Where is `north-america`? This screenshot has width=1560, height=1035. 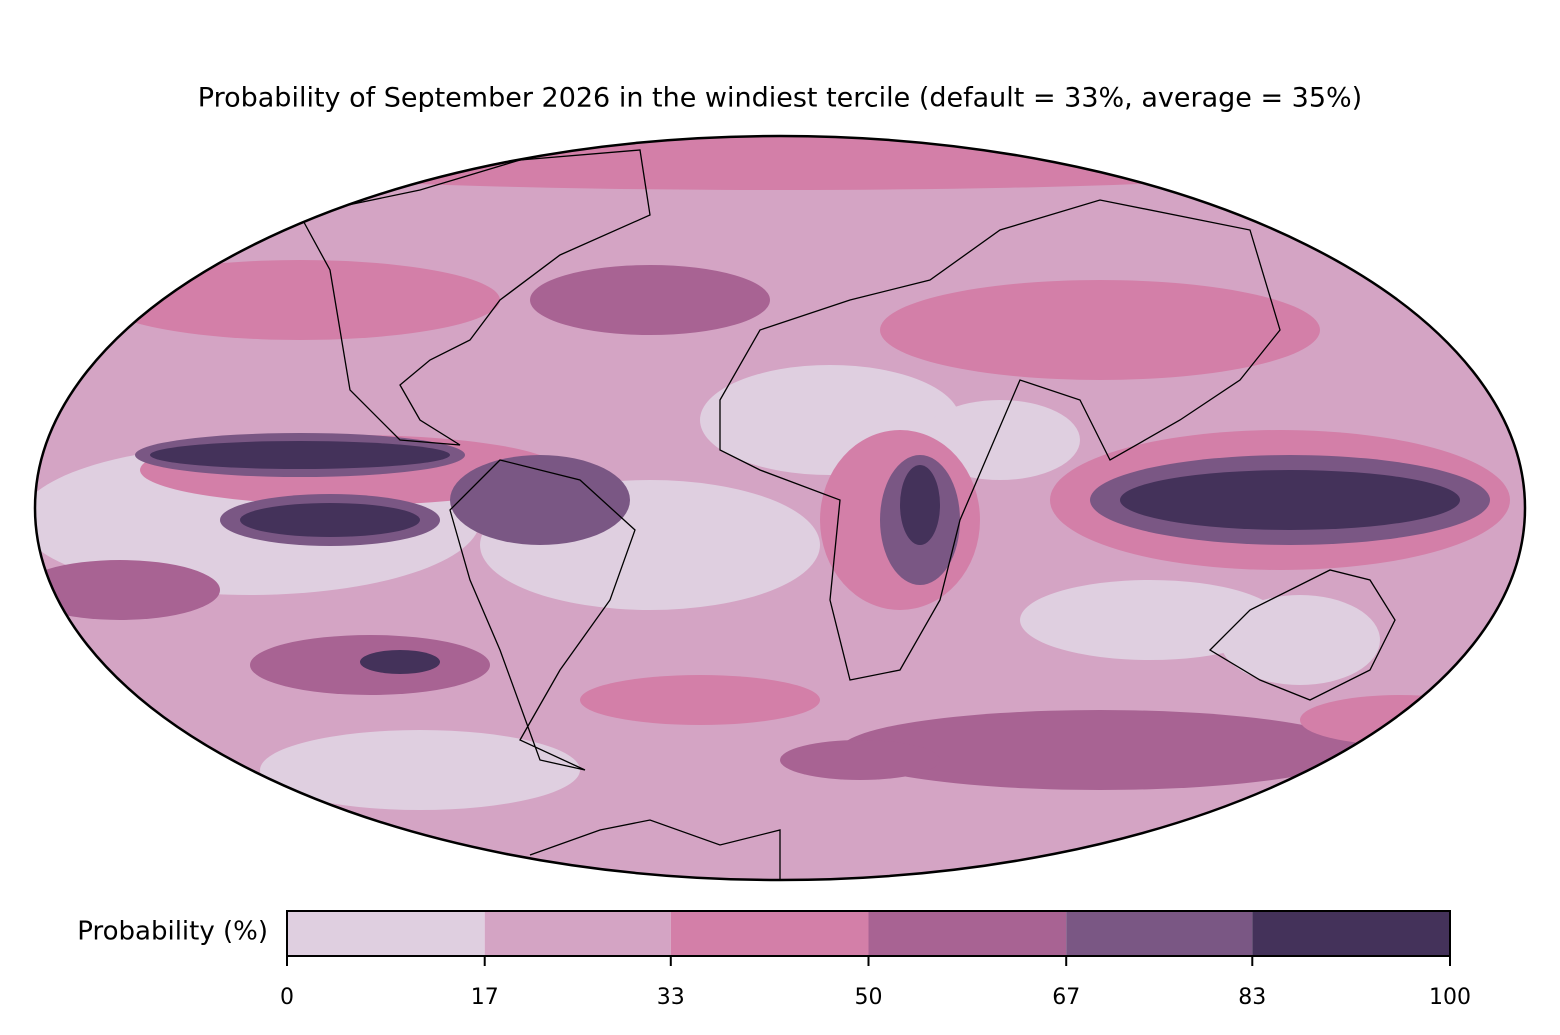 north-america is located at coordinates (475, 297).